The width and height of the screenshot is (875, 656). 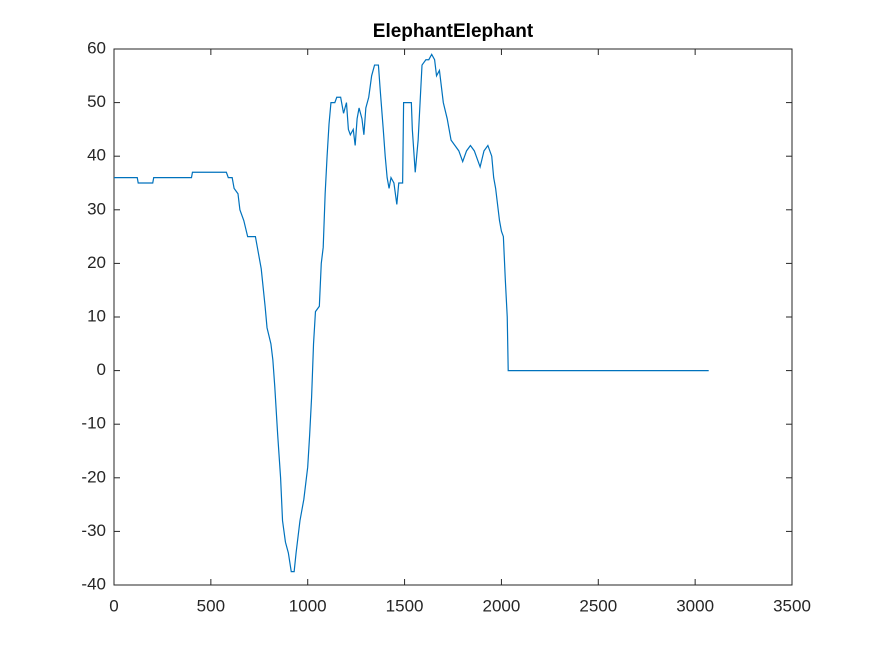 What do you see at coordinates (96, 155) in the screenshot?
I see `y-tick-label: 40` at bounding box center [96, 155].